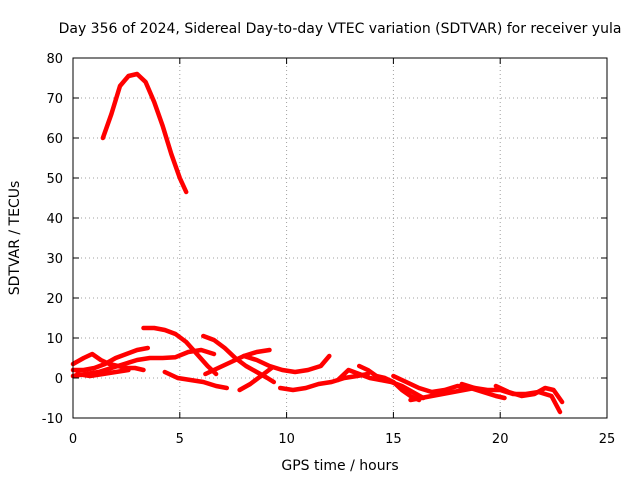 The height and width of the screenshot is (480, 640). I want to click on series-line-arc-high, so click(144, 133).